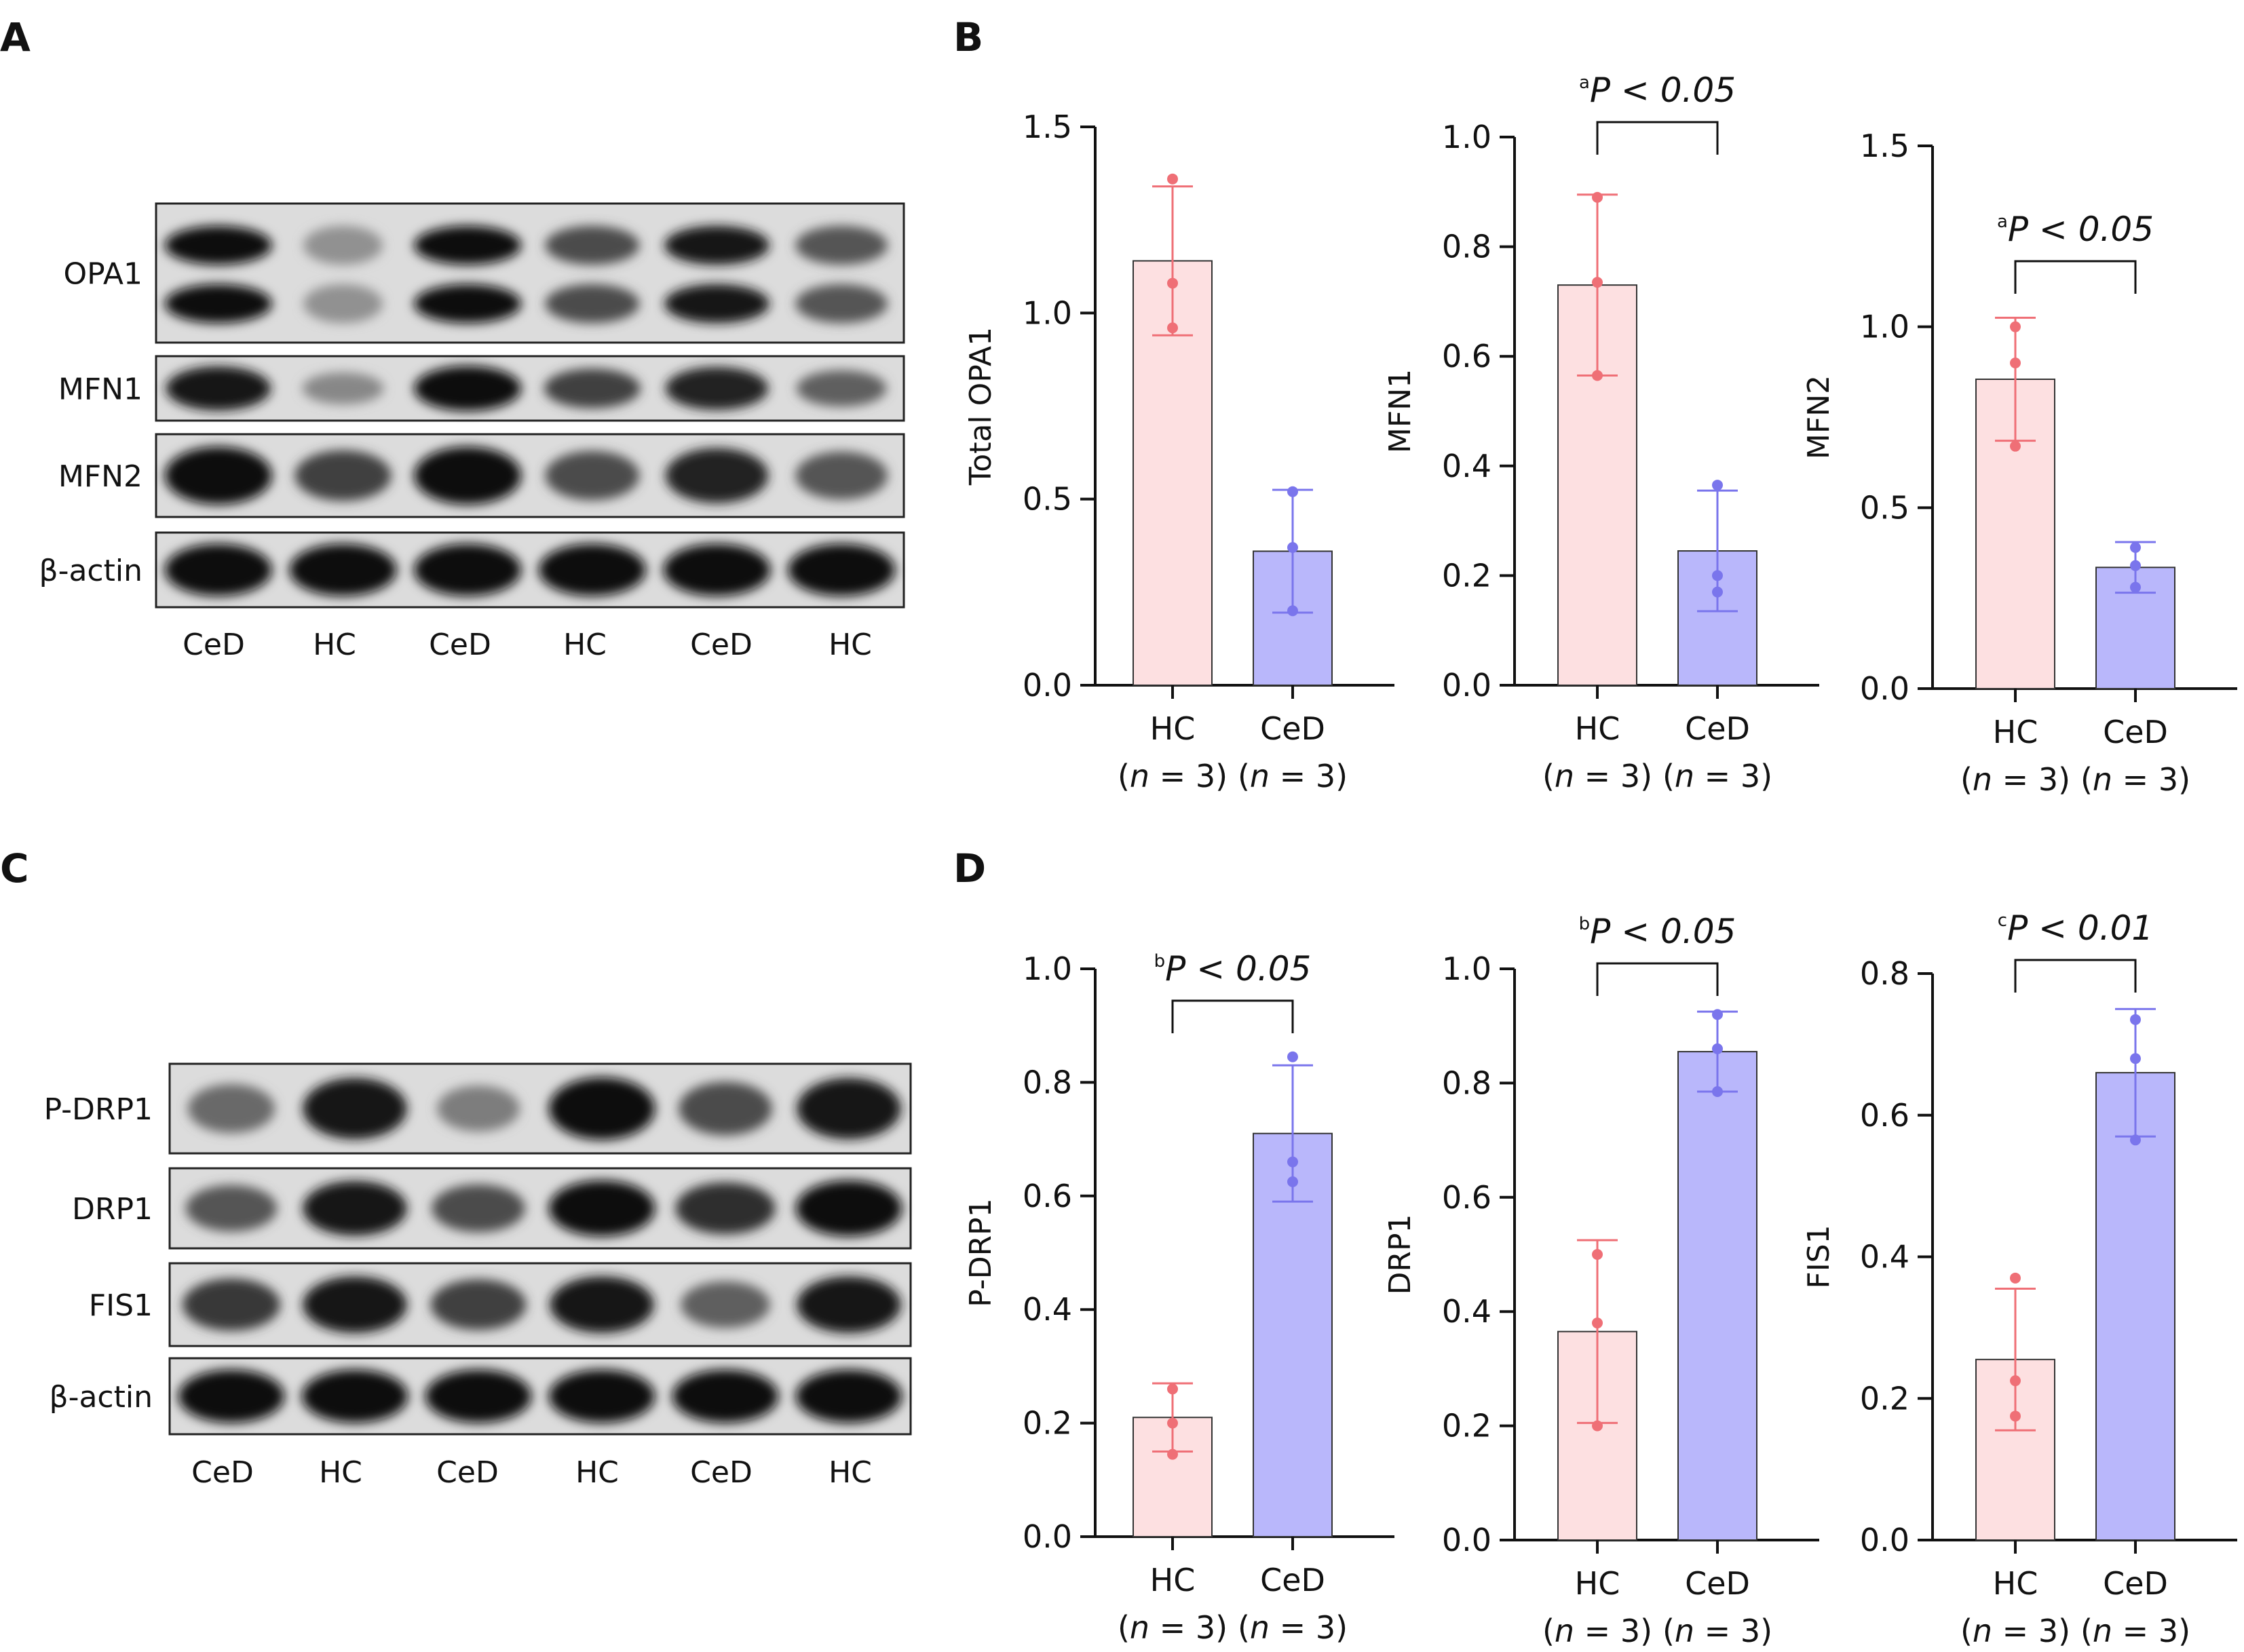 This screenshot has width=2244, height=1652. Describe the element at coordinates (112, 1209) in the screenshot. I see `blot-row-label: DRP1` at that location.